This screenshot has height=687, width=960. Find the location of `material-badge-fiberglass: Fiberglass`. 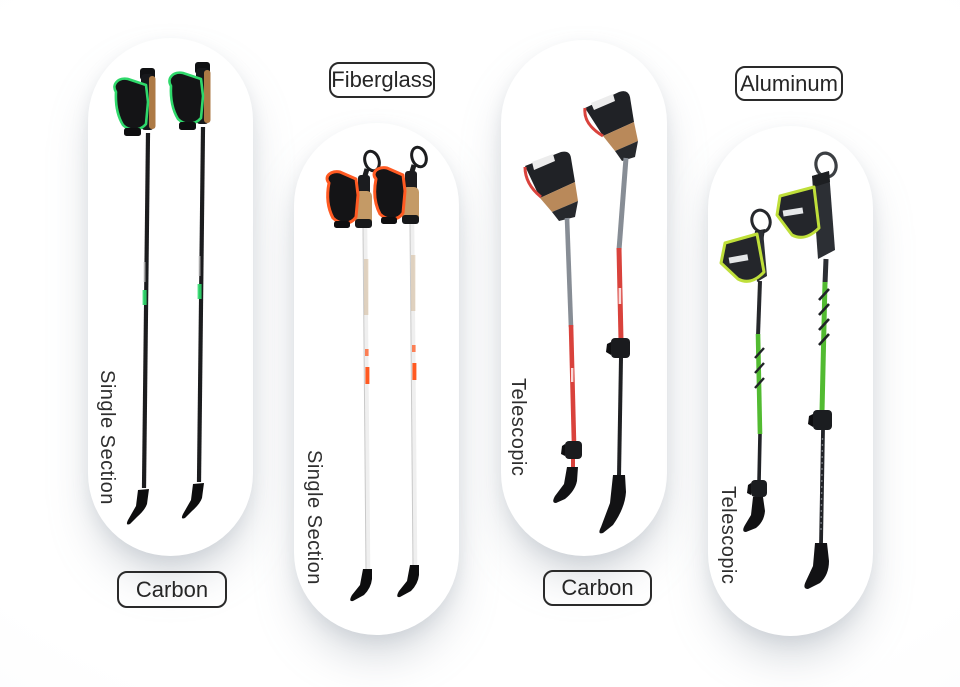

material-badge-fiberglass: Fiberglass is located at coordinates (382, 80).